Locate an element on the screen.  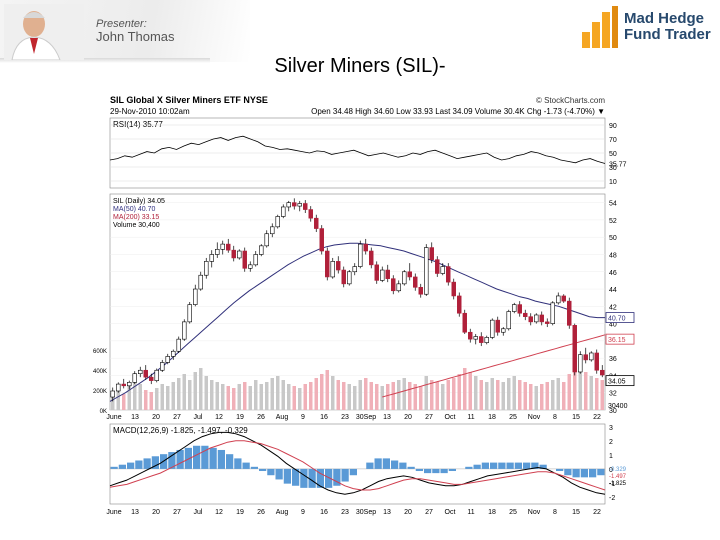
x-axis-label: 23 is located at coordinates (345, 417).